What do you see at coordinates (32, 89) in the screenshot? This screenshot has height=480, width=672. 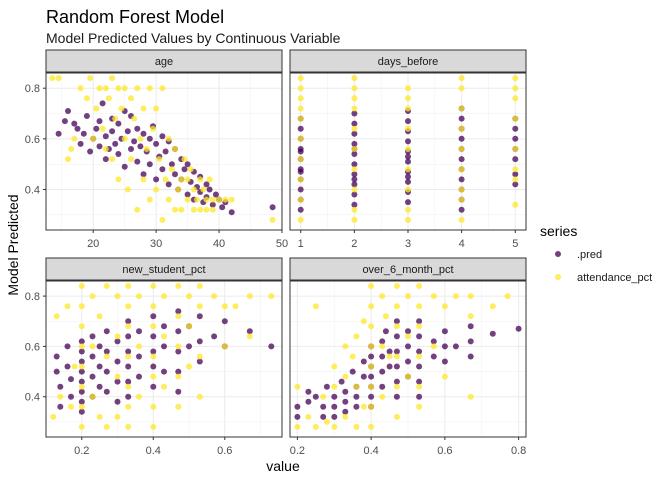 I see `y-tick-label: 0.8` at bounding box center [32, 89].